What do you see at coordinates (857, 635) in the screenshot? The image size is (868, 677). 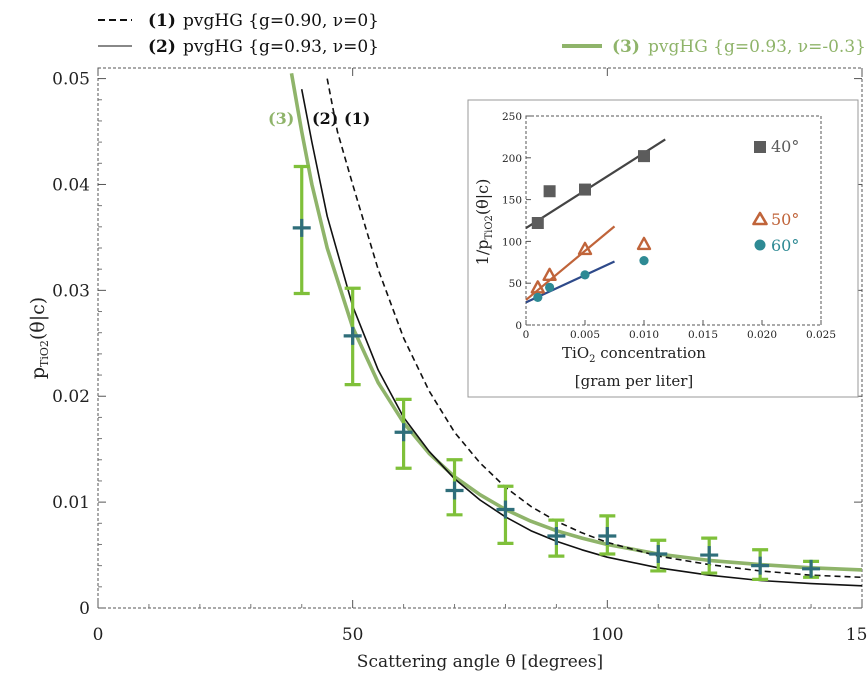 I see `main-x-tick-label: 150` at bounding box center [857, 635].